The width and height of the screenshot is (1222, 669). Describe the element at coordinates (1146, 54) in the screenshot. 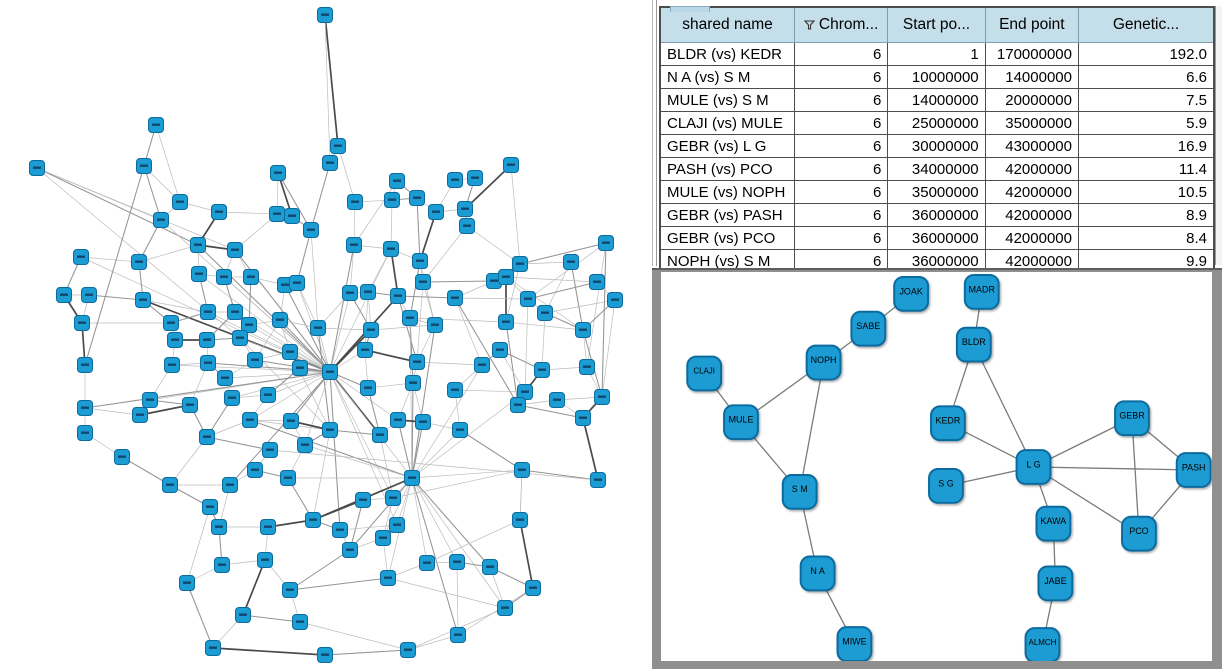

I see `table-cell: 192.0` at that location.